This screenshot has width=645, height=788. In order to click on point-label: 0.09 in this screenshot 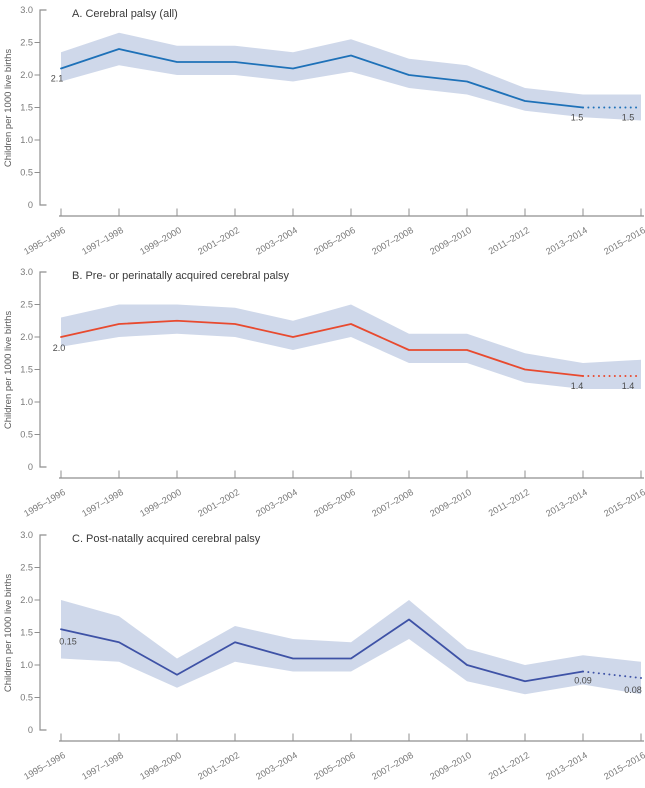, I will do `click(583, 681)`.